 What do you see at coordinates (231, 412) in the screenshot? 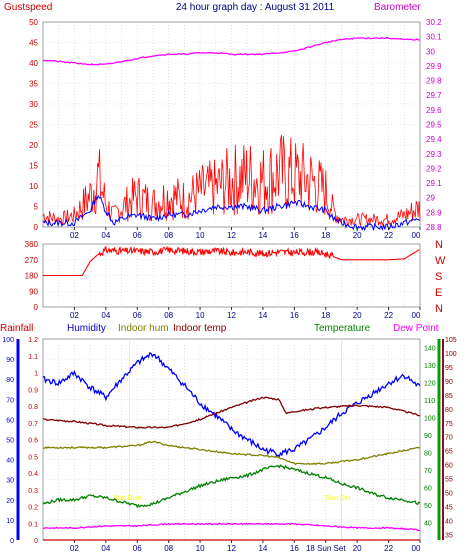
I see `indoor-temp-line` at bounding box center [231, 412].